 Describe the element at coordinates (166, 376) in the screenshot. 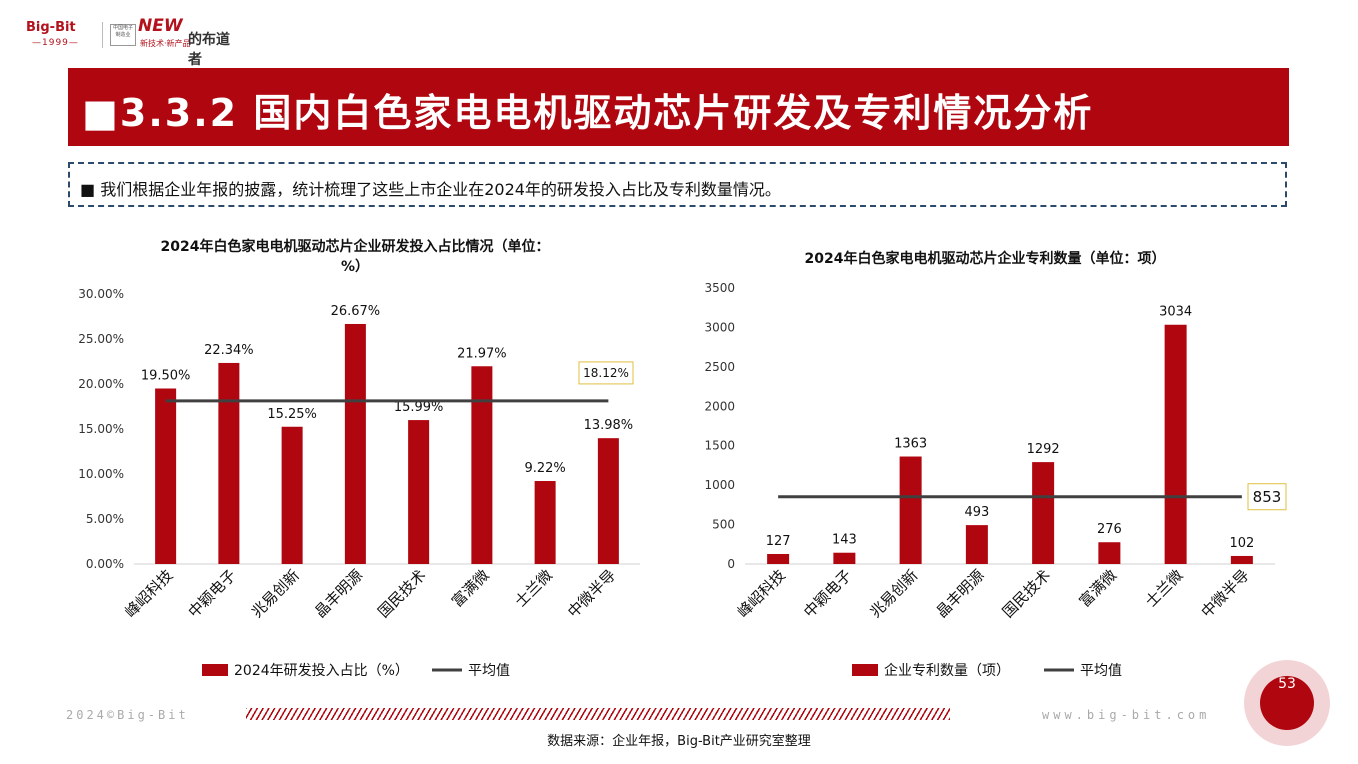

I see `chart1-bar-value-label: 19.50%` at that location.